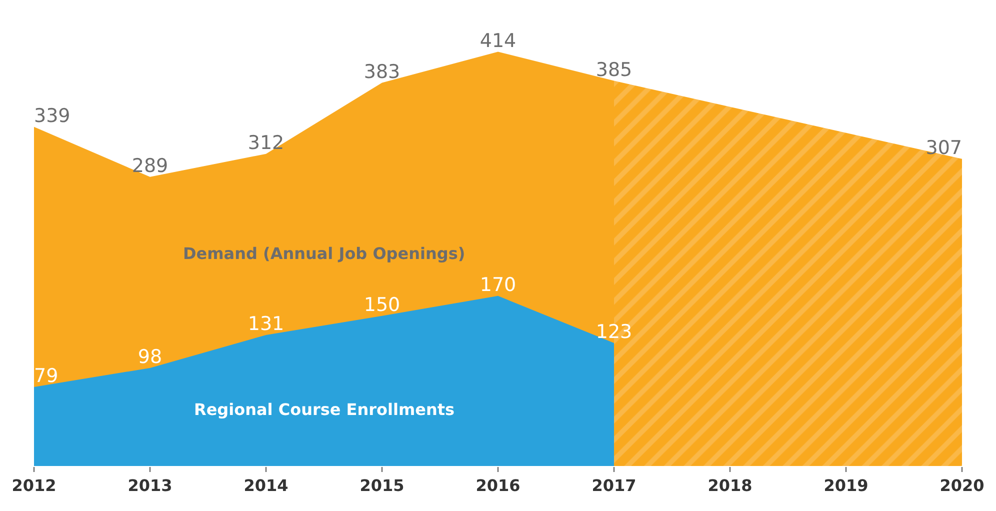 Image resolution: width=996 pixels, height=511 pixels. Describe the element at coordinates (52, 116) in the screenshot. I see `data-label: 339` at that location.